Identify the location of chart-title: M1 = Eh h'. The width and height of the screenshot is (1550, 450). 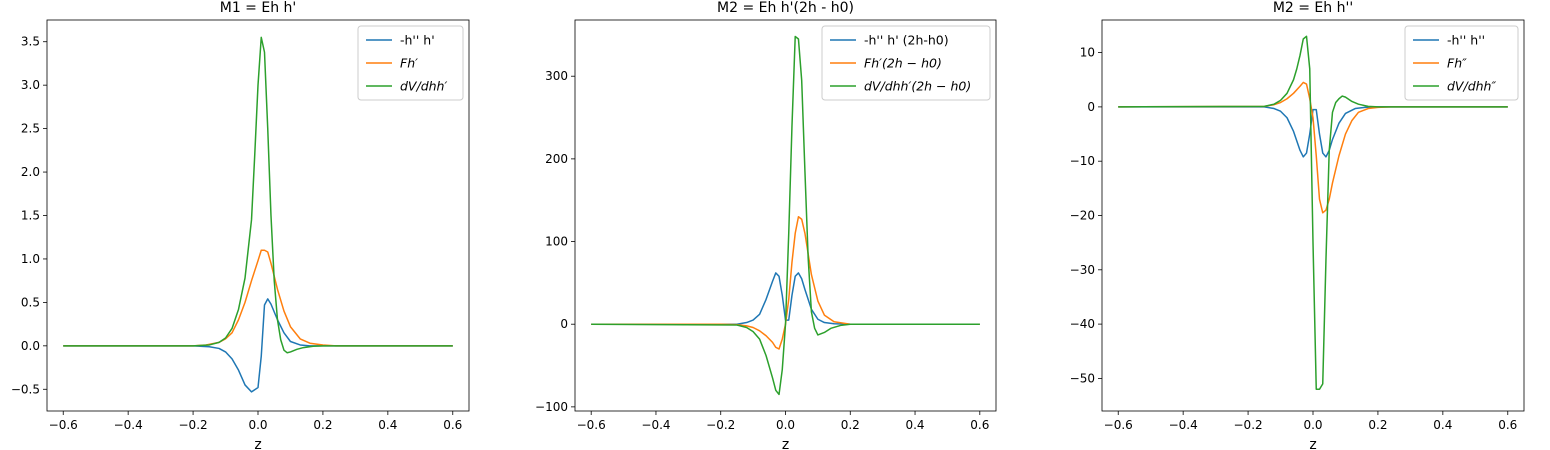
(258, 8).